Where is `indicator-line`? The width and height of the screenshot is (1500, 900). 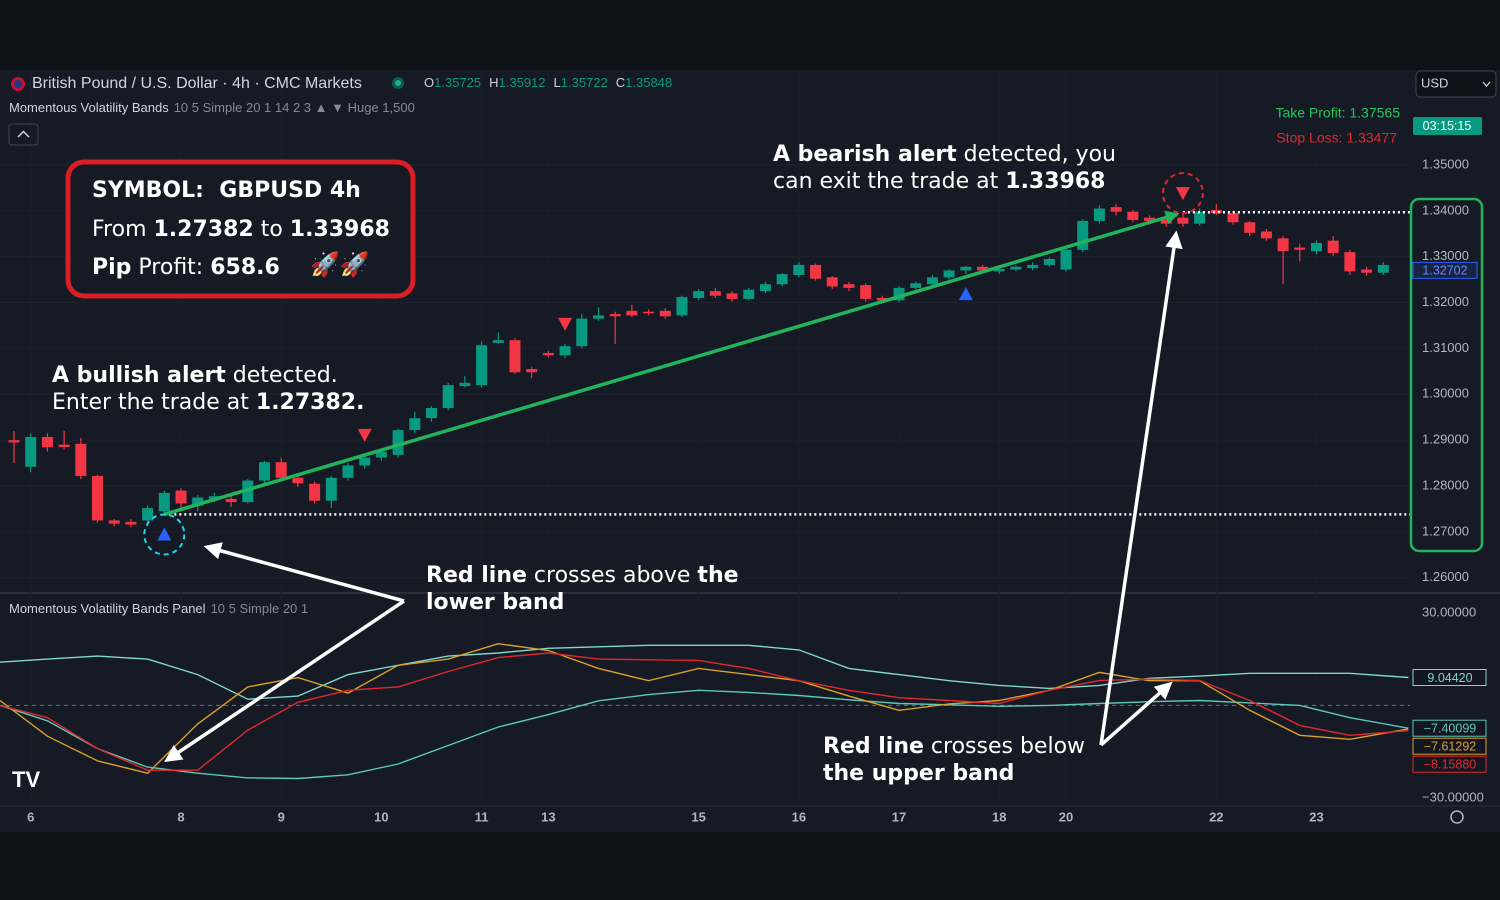 indicator-line is located at coordinates (704, 672).